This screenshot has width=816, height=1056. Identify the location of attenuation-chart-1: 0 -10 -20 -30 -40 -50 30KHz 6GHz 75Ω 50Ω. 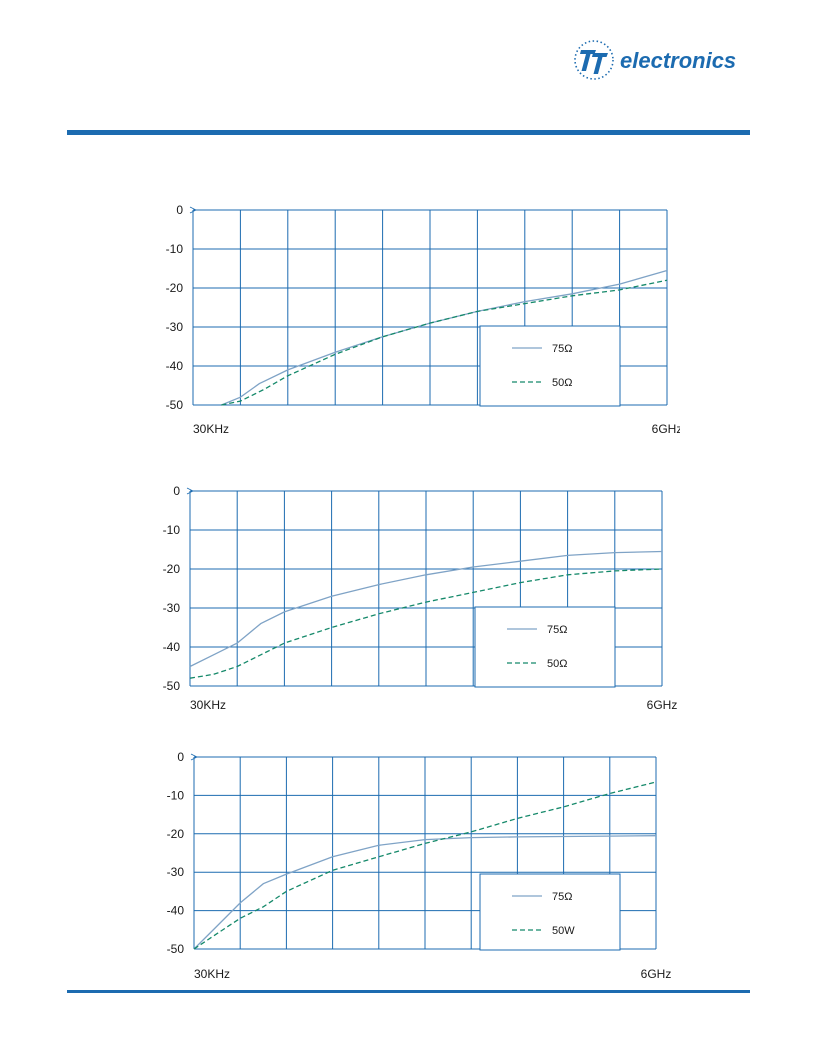
(423, 319).